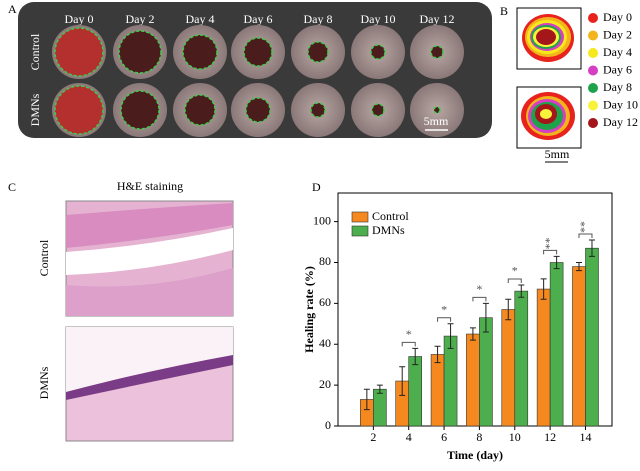 The width and height of the screenshot is (640, 471). What do you see at coordinates (620, 104) in the screenshot?
I see `legend-label: Day 10` at bounding box center [620, 104].